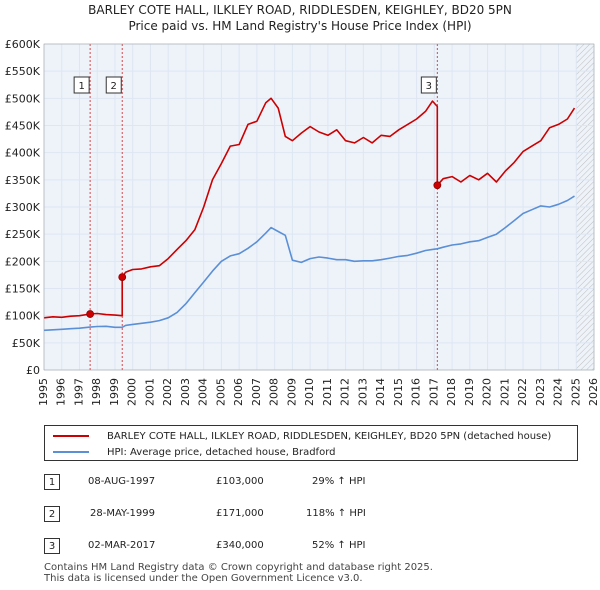 The width and height of the screenshot is (600, 590). I want to click on x-tick-label: 2009, so click(291, 392).